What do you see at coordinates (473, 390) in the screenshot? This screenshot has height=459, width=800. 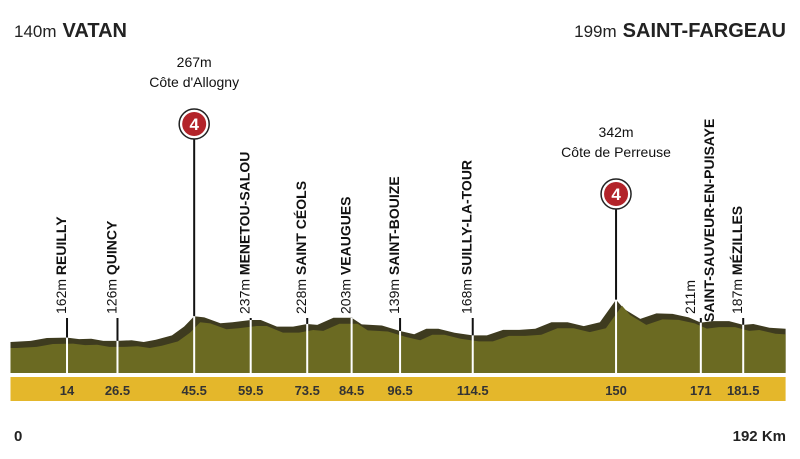 I see `km-tick-label: 114.5` at bounding box center [473, 390].